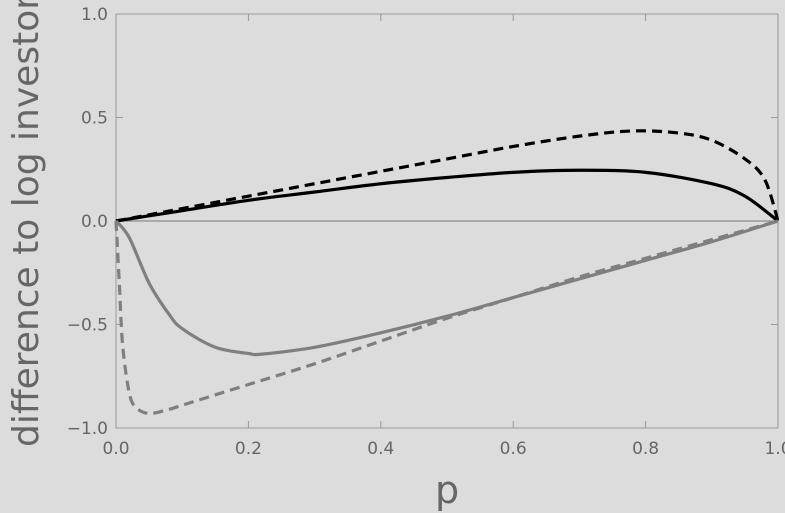 Image resolution: width=785 pixels, height=513 pixels. Describe the element at coordinates (248, 449) in the screenshot. I see `x-tick-label: 0.2` at that location.